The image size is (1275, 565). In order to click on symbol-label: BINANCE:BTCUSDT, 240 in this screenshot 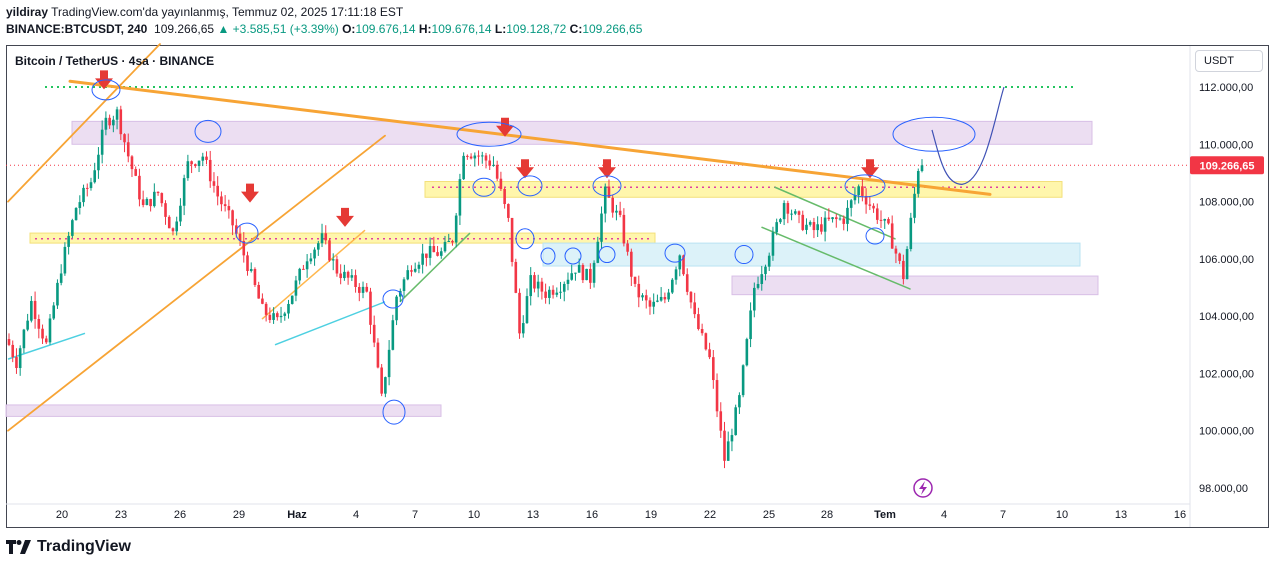, I will do `click(77, 29)`.